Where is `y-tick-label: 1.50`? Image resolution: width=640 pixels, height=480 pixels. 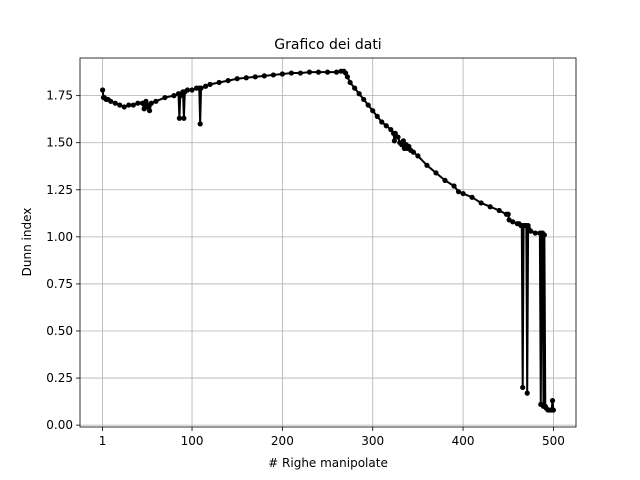 y-tick-label: 1.50 is located at coordinates (59, 143).